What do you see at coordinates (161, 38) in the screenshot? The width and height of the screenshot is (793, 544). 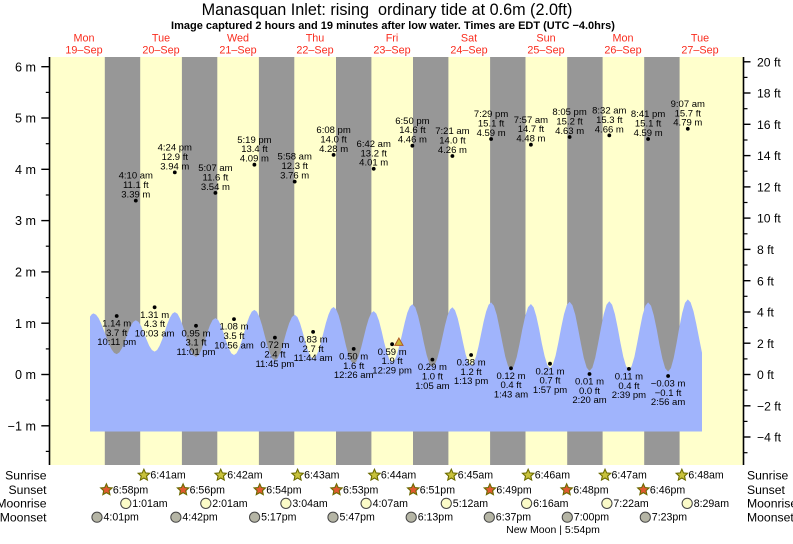 I see `svg-text: Tue` at bounding box center [161, 38].